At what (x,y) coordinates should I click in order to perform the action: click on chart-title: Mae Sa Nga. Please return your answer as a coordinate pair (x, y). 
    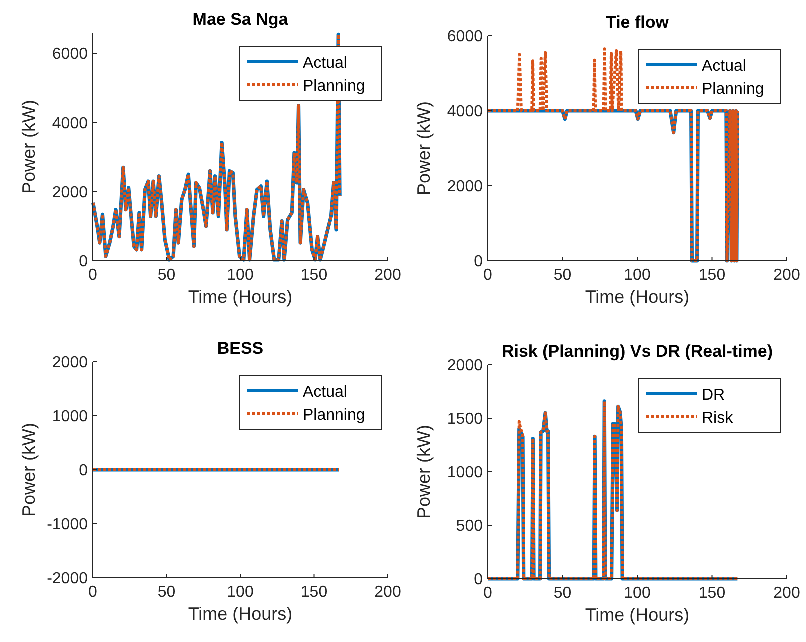
    Looking at the image, I should click on (240, 19).